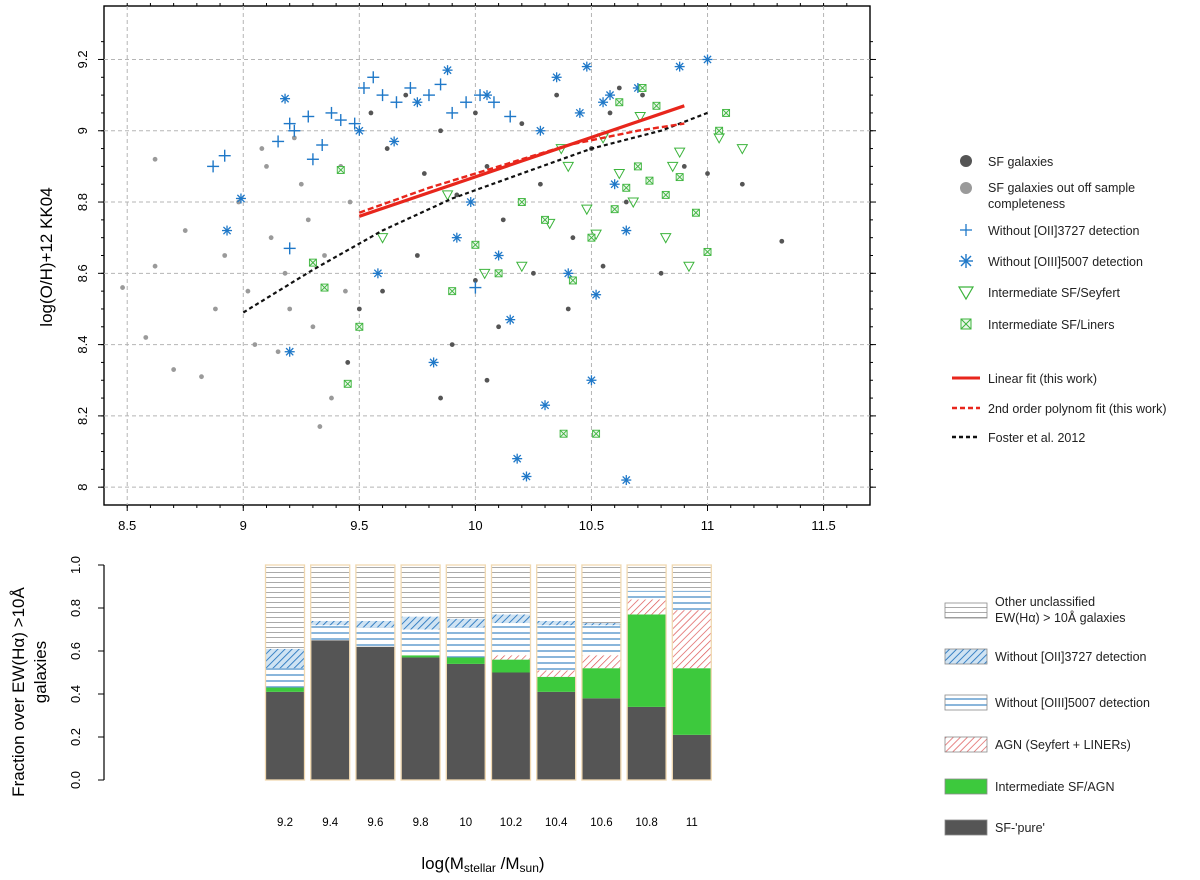 Image resolution: width=1200 pixels, height=880 pixels. Describe the element at coordinates (40, 672) in the screenshot. I see `bar-y-label-line2: galaxies` at that location.